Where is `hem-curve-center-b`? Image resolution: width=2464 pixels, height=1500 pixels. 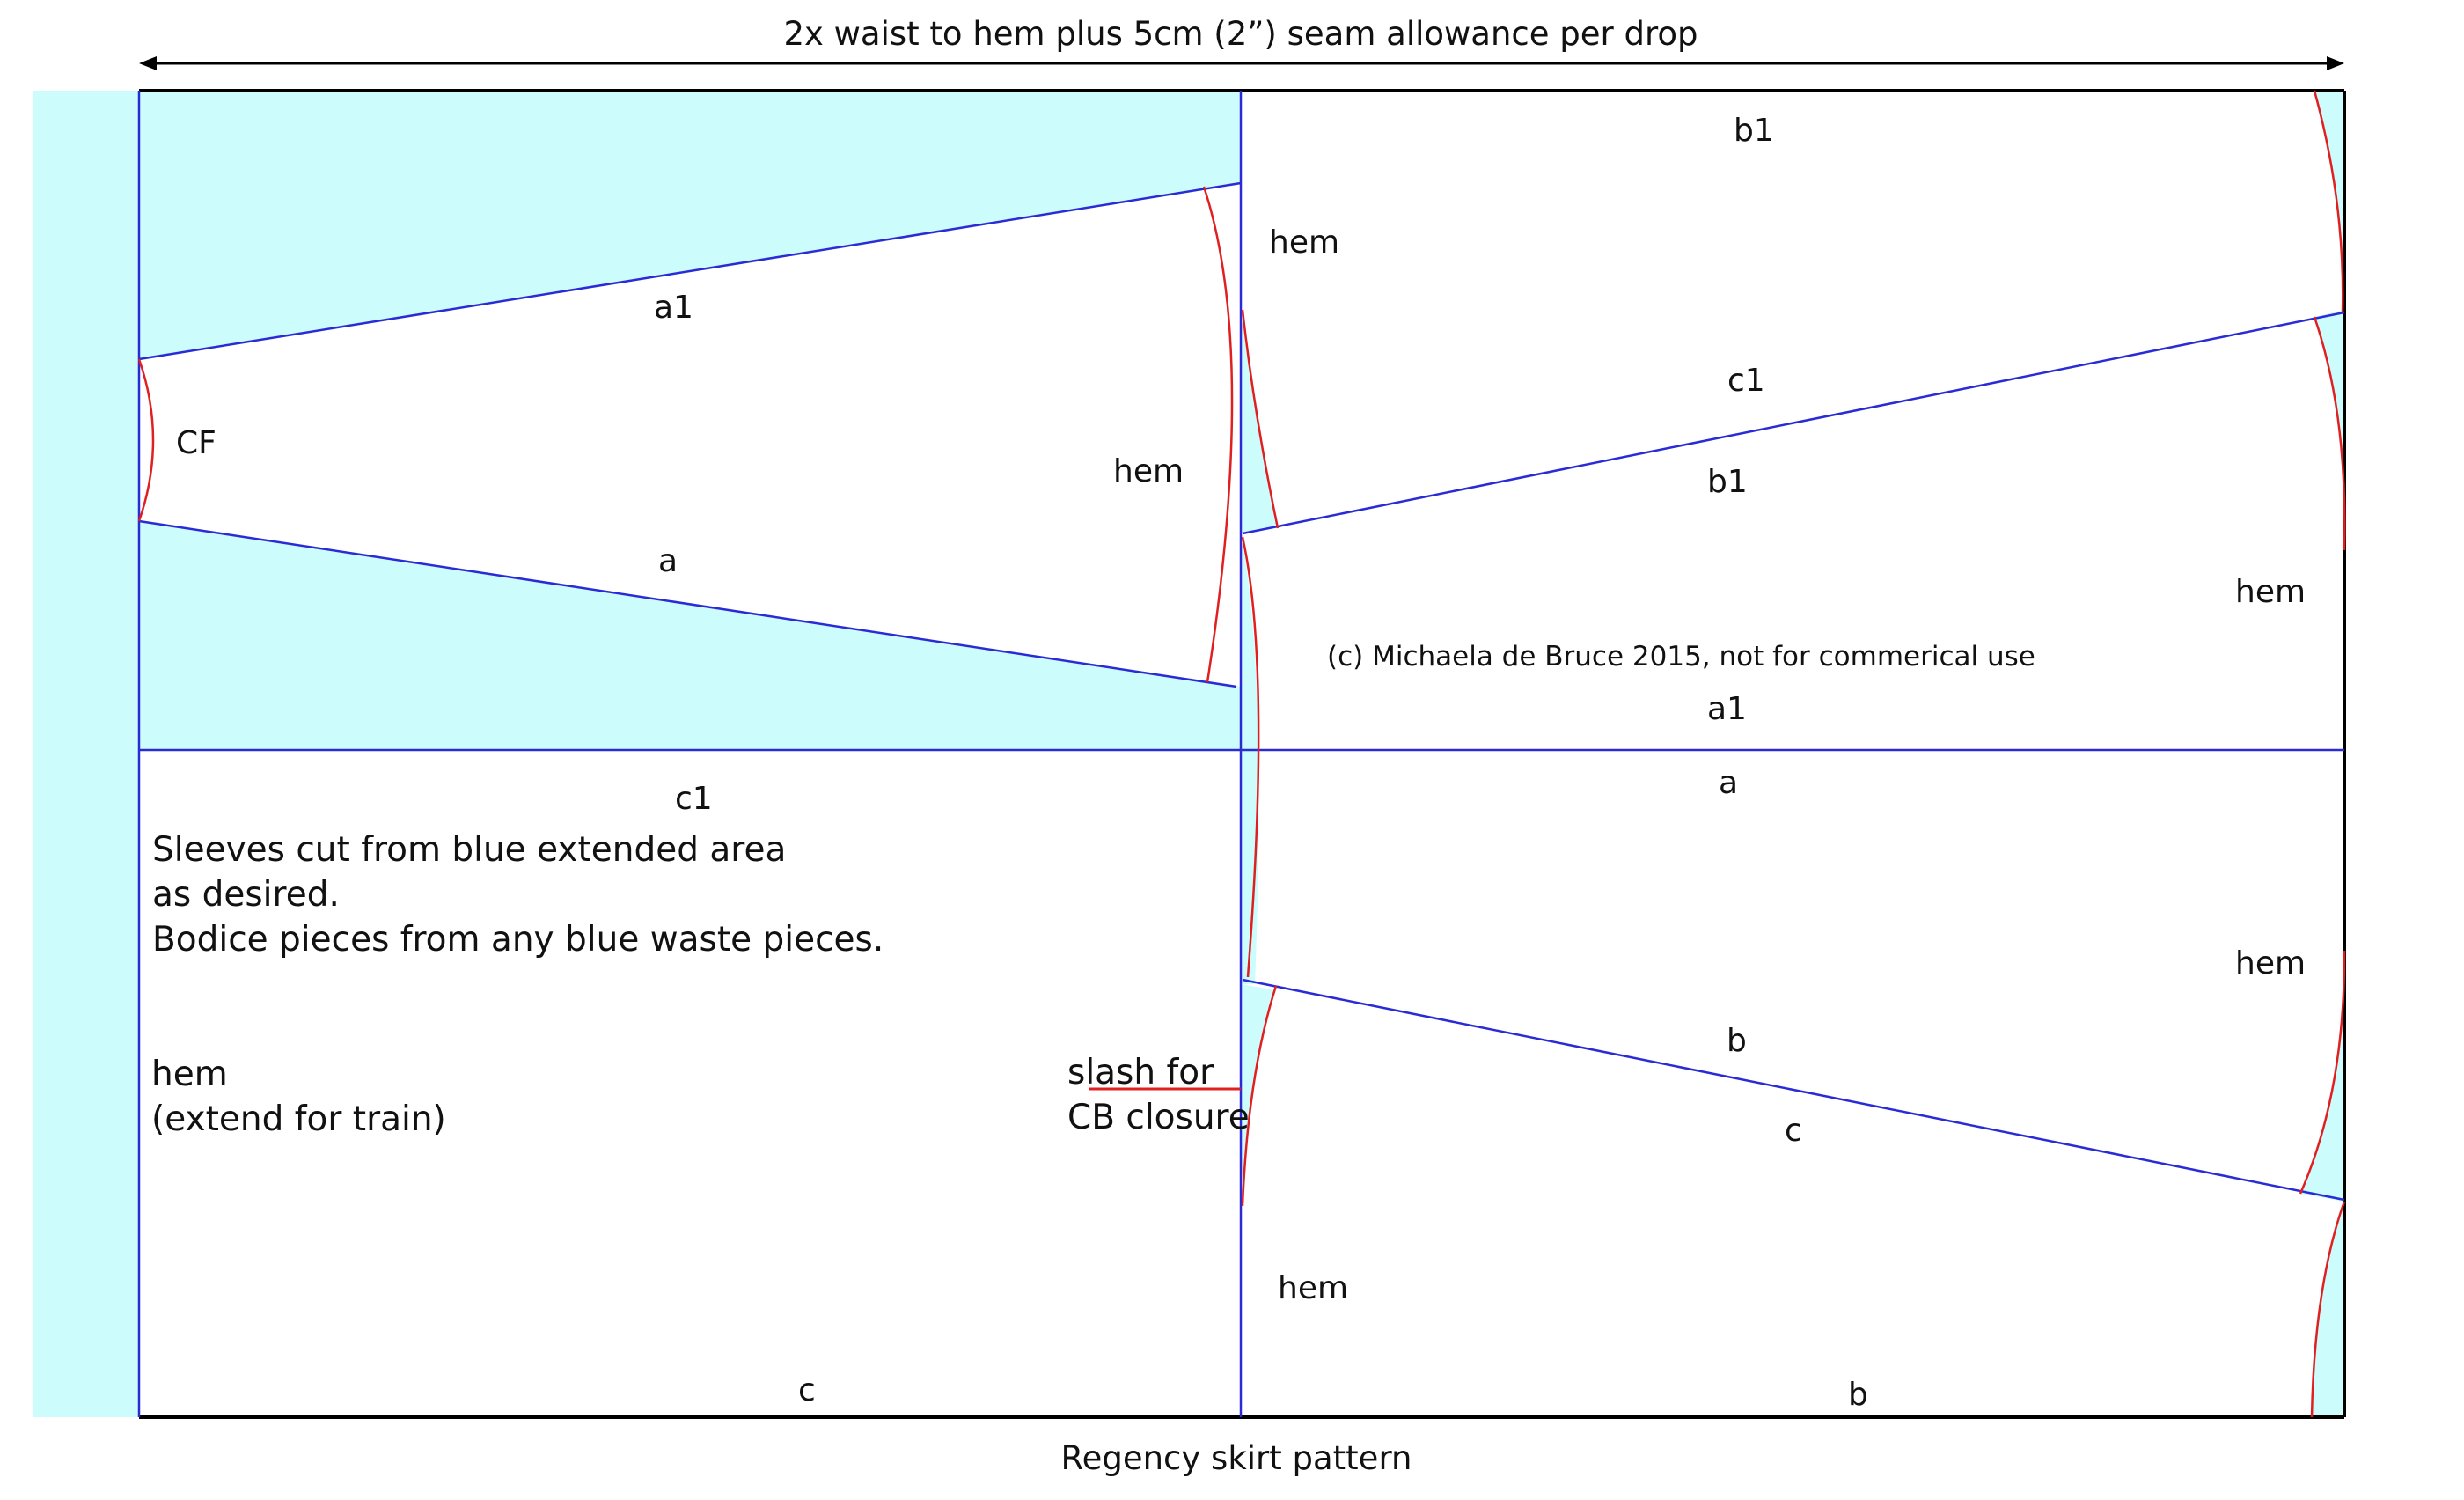
hem-curve-center-b is located at coordinates (1251, 757).